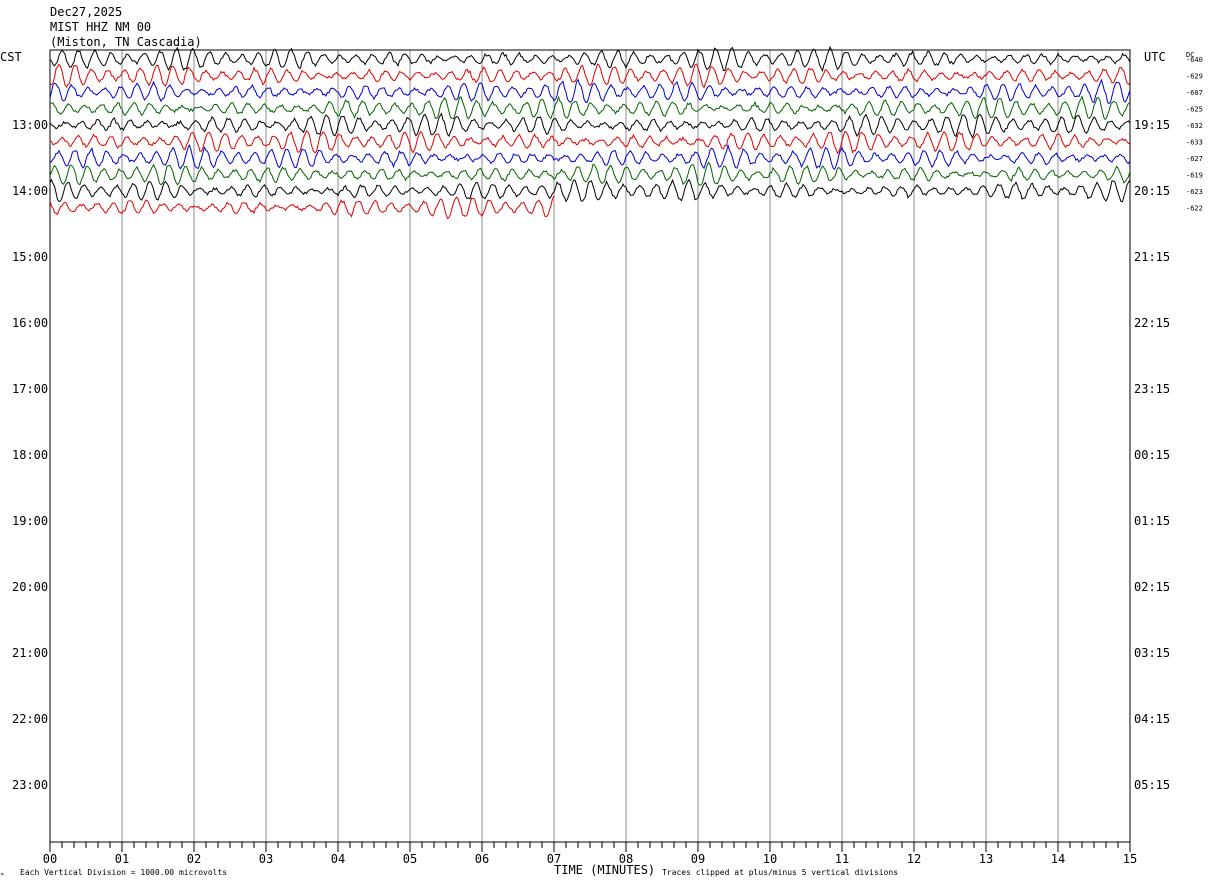 Image resolution: width=1210 pixels, height=886 pixels. I want to click on dc-offset-value: -622, so click(1194, 209).